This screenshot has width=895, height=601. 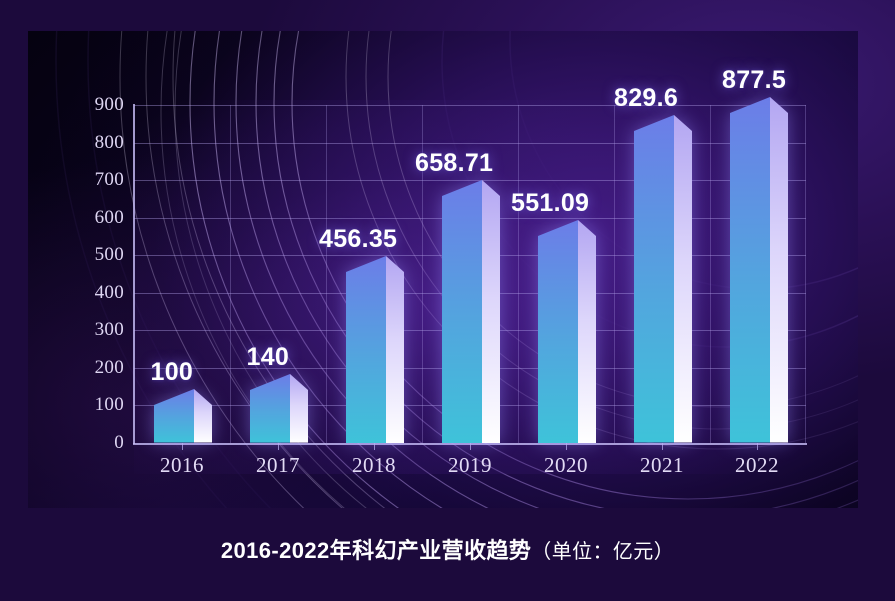 I want to click on bar-2018, so click(x=375, y=349).